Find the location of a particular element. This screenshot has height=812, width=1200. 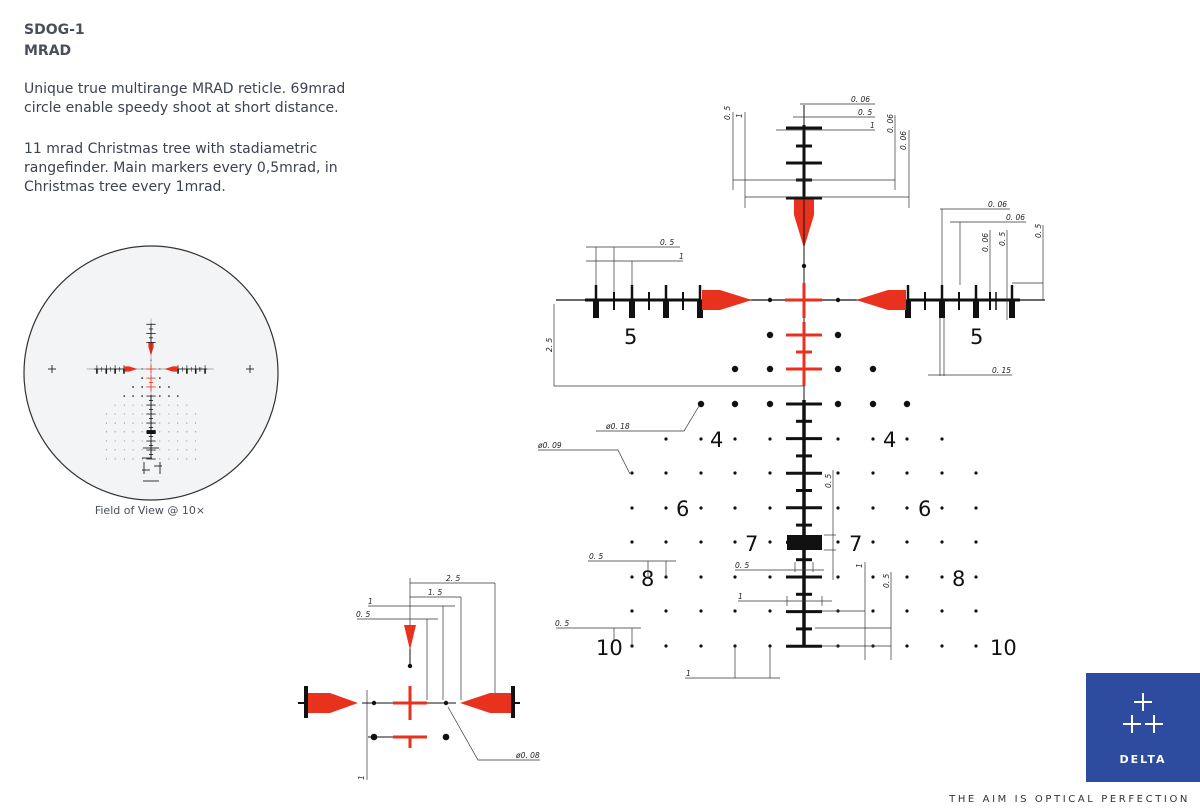

model-name: SDOG-1 is located at coordinates (54, 30).